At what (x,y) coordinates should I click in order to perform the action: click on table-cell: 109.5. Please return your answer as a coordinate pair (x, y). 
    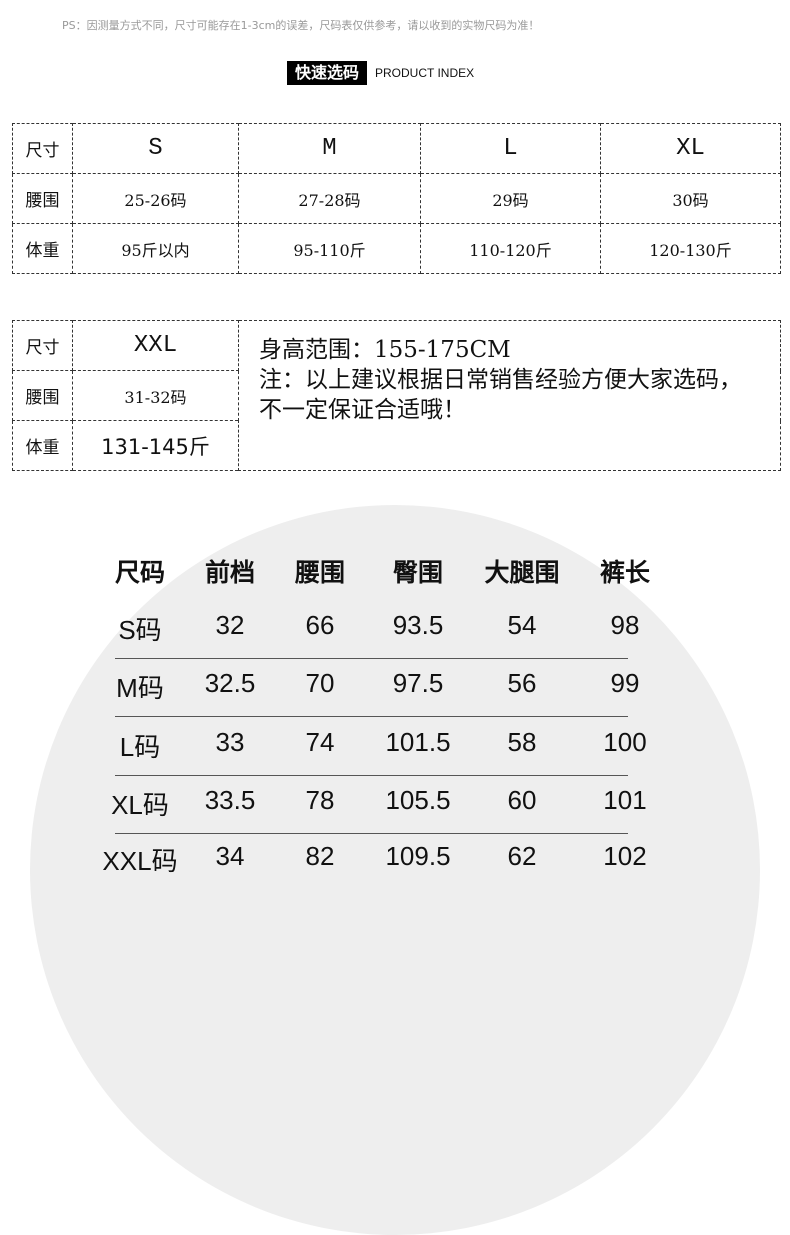
    Looking at the image, I should click on (418, 856).